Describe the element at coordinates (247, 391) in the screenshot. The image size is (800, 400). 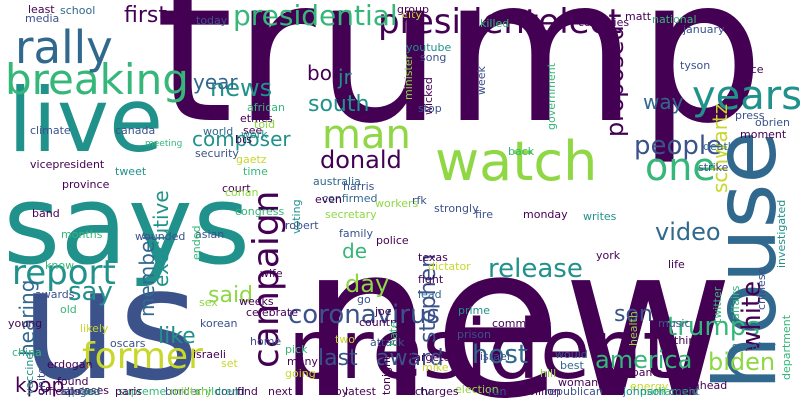
I see `word-find: find` at that location.